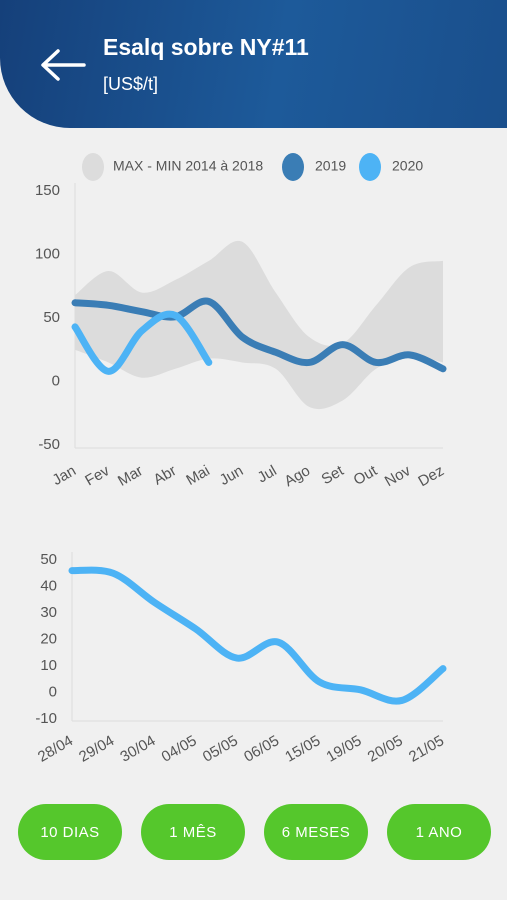 This screenshot has width=507, height=900. I want to click on x-tick-label: Ago, so click(298, 476).